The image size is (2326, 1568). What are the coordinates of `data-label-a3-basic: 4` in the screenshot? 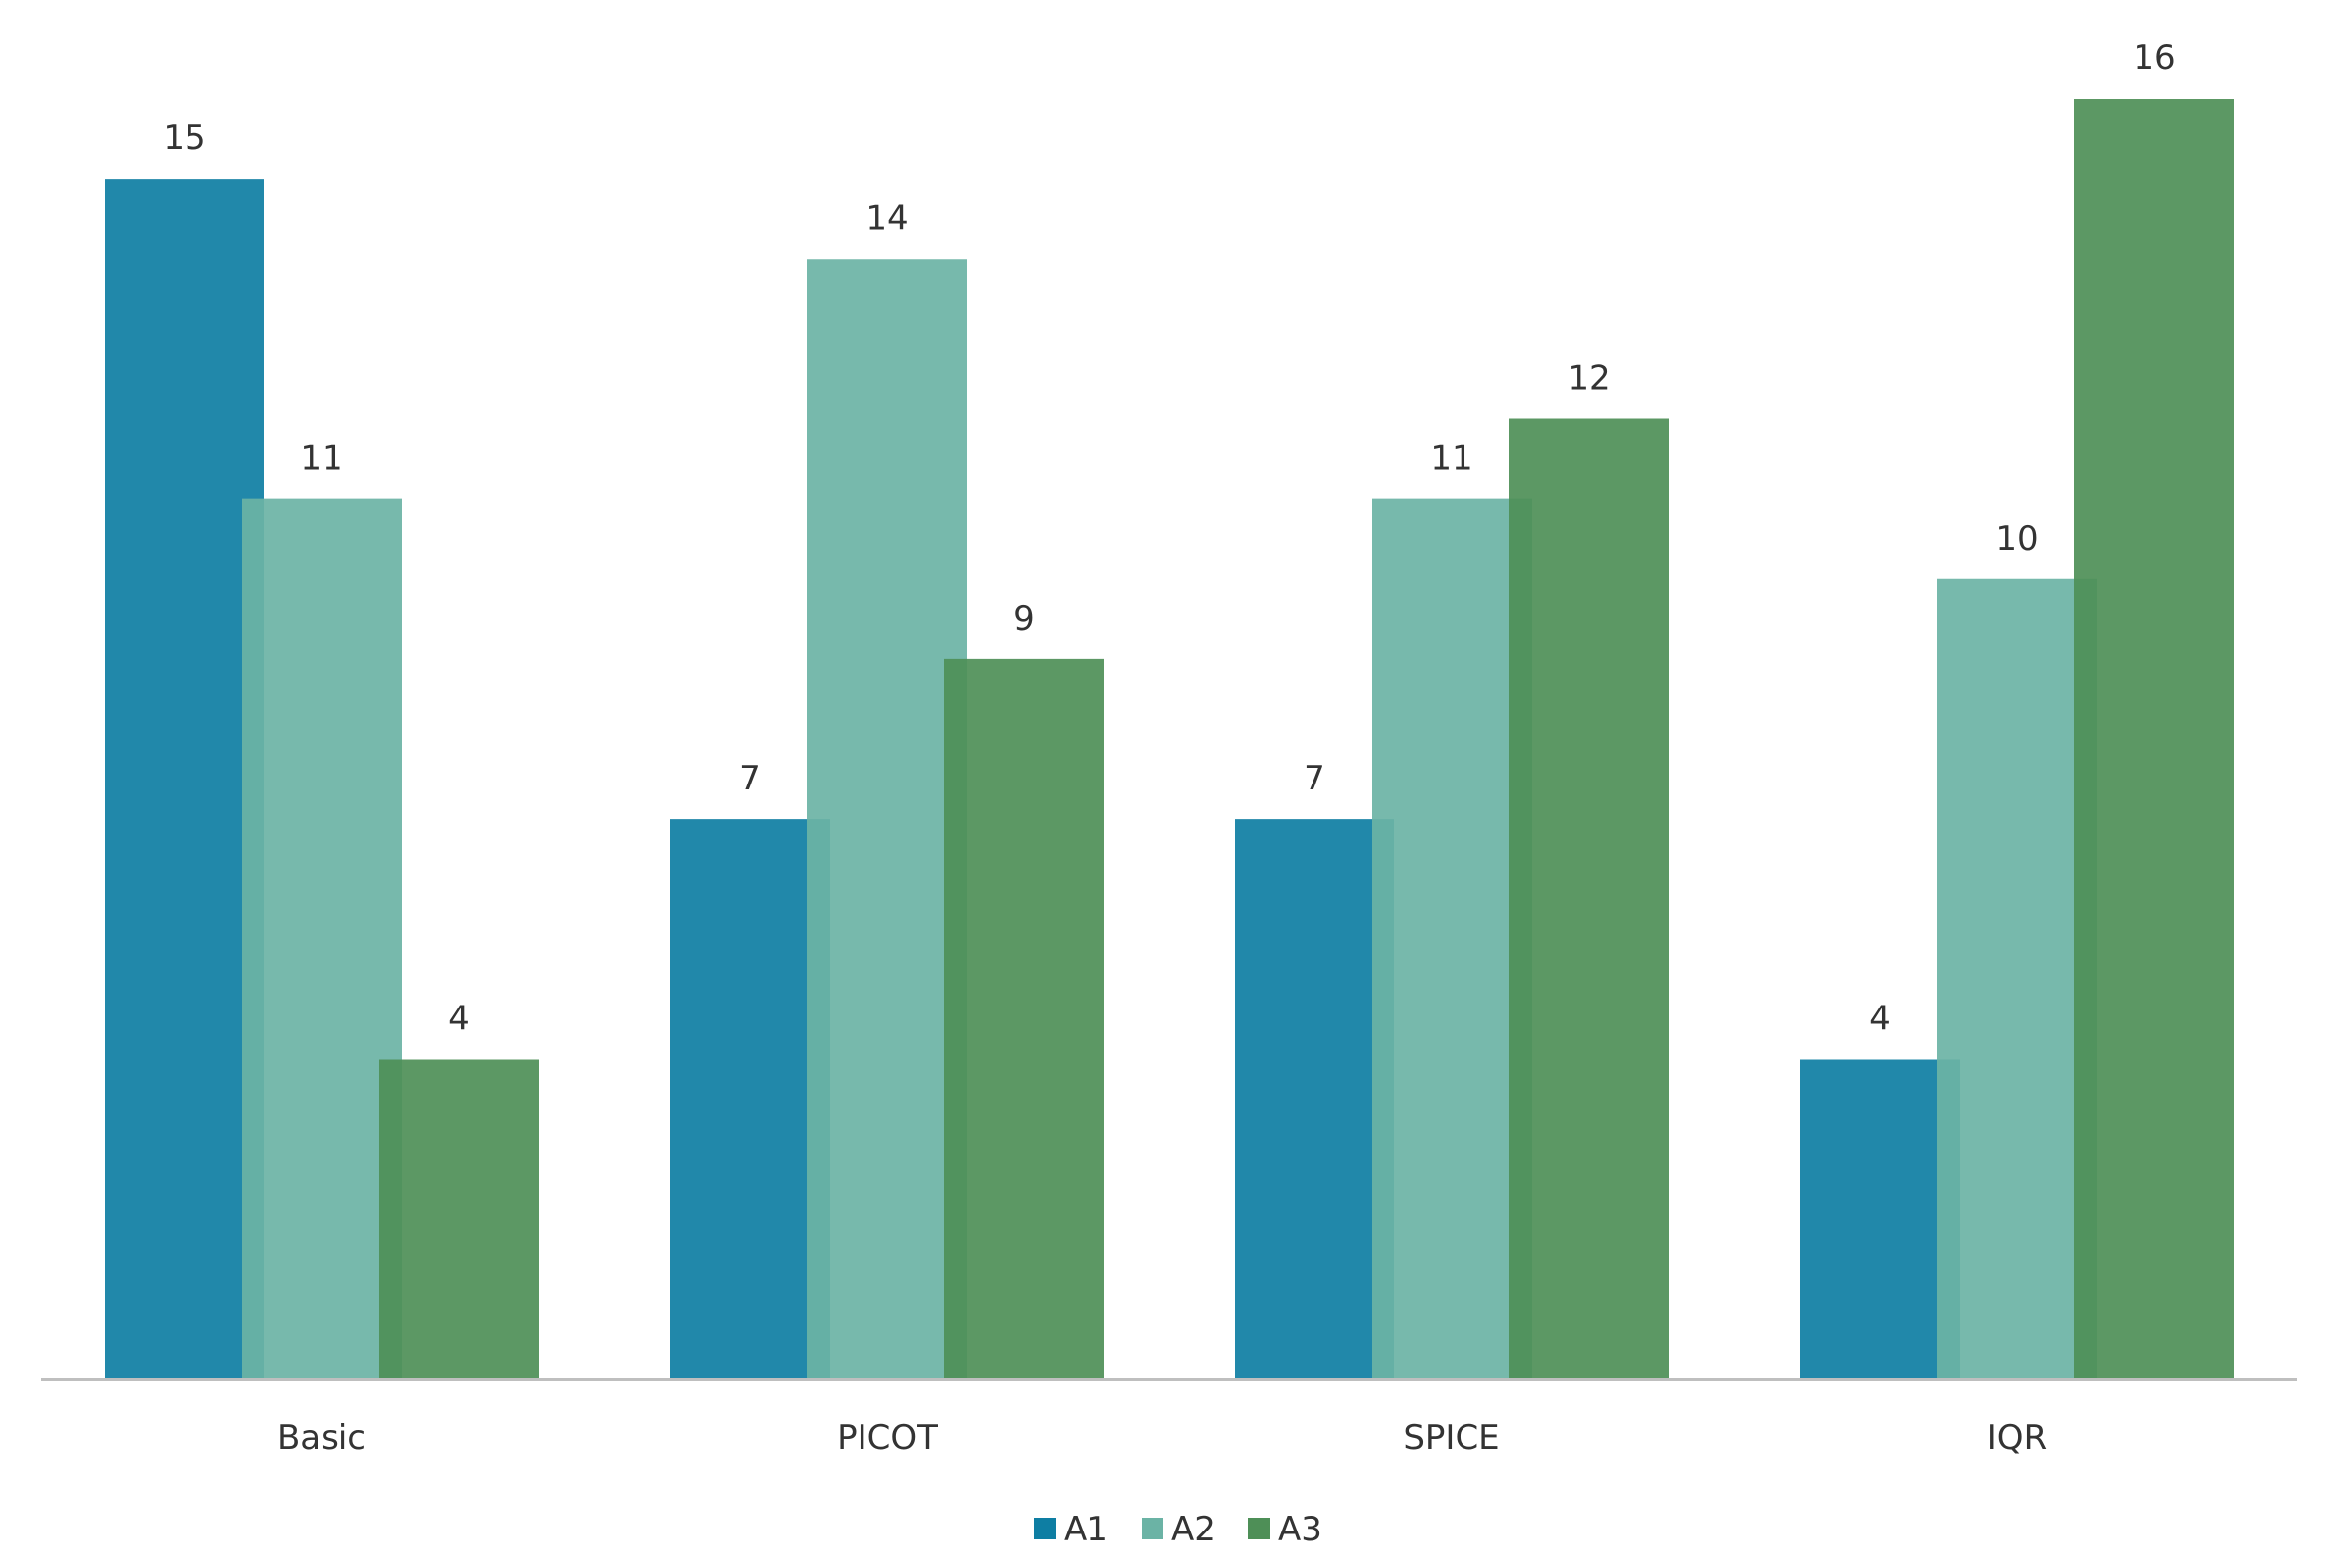 It's located at (459, 1019).